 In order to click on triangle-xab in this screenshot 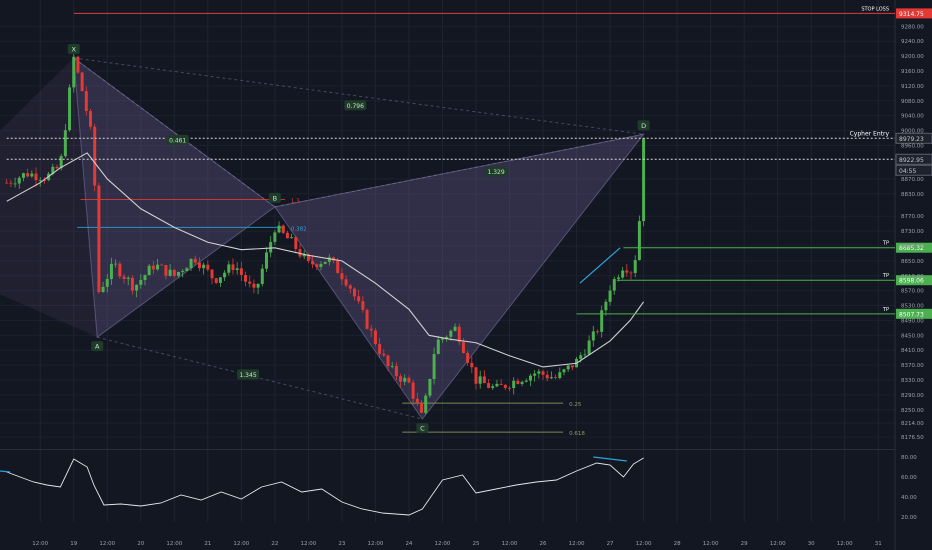, I will do `click(174, 197)`.